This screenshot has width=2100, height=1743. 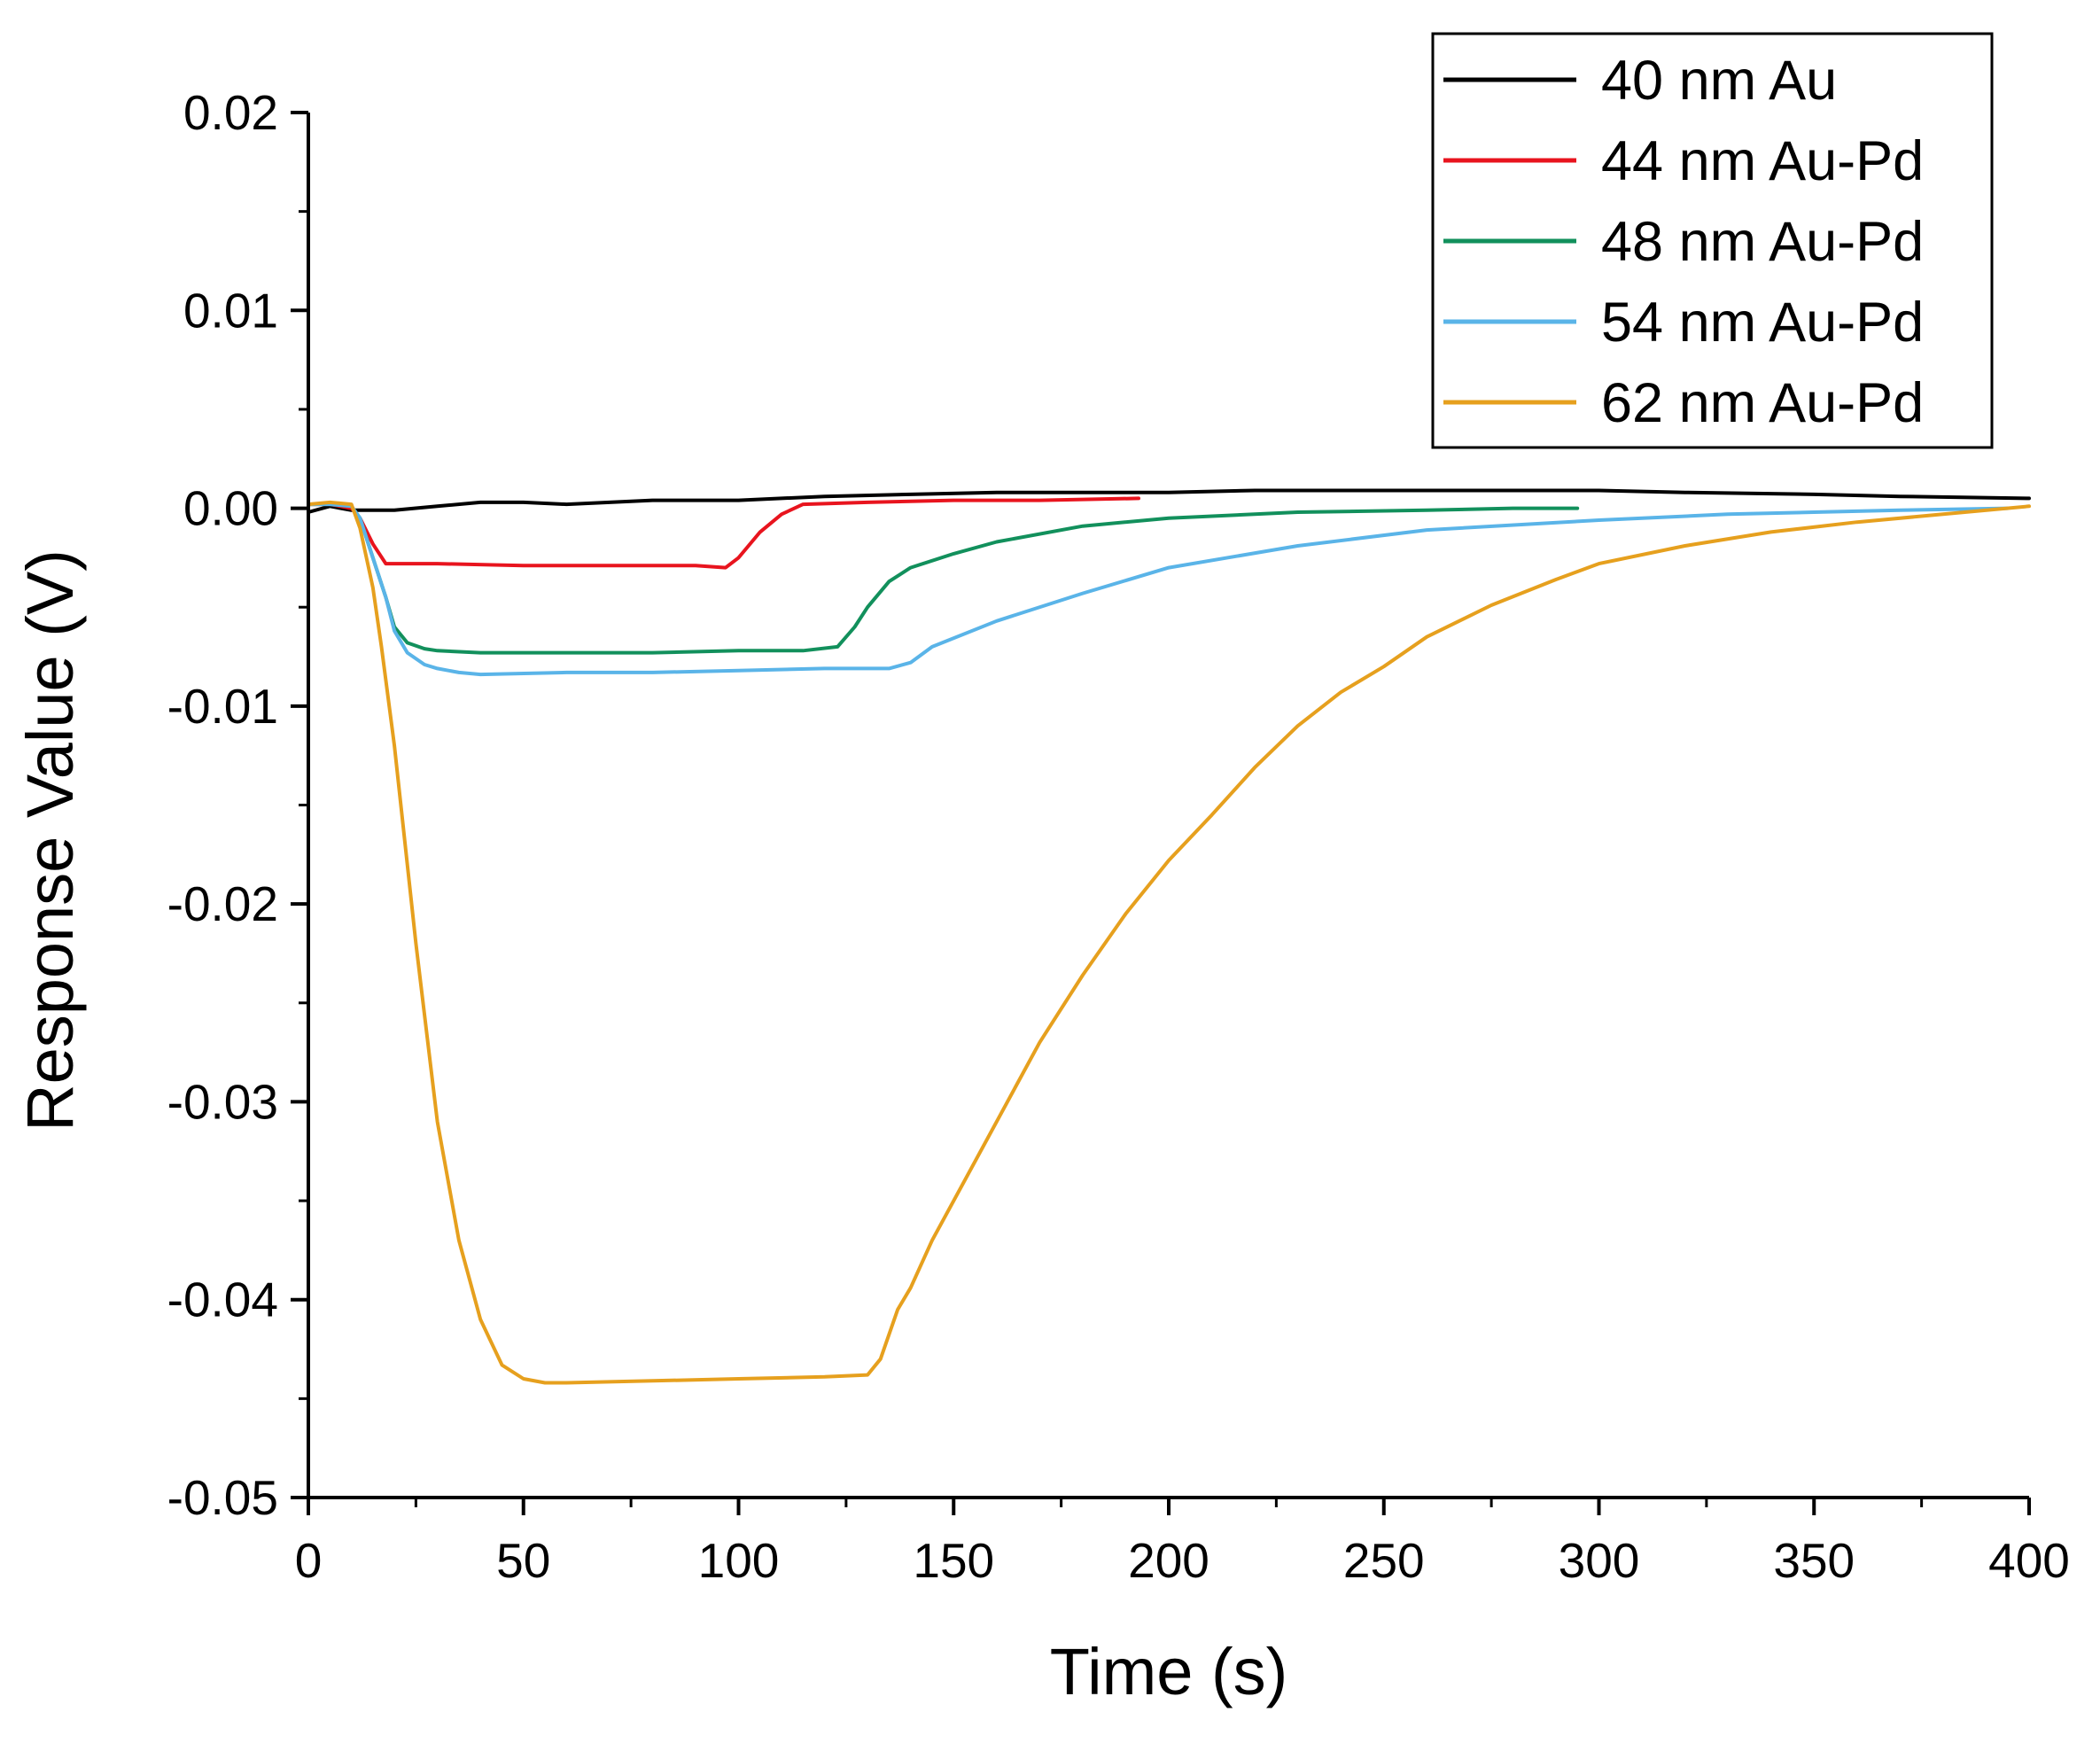 I want to click on y-tick-label: -0.04, so click(x=222, y=1299).